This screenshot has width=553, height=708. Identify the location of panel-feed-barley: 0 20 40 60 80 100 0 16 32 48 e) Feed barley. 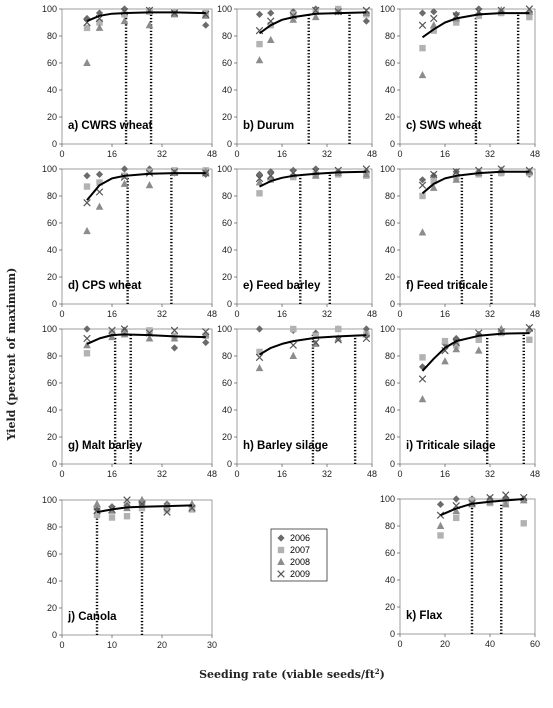
(297, 241).